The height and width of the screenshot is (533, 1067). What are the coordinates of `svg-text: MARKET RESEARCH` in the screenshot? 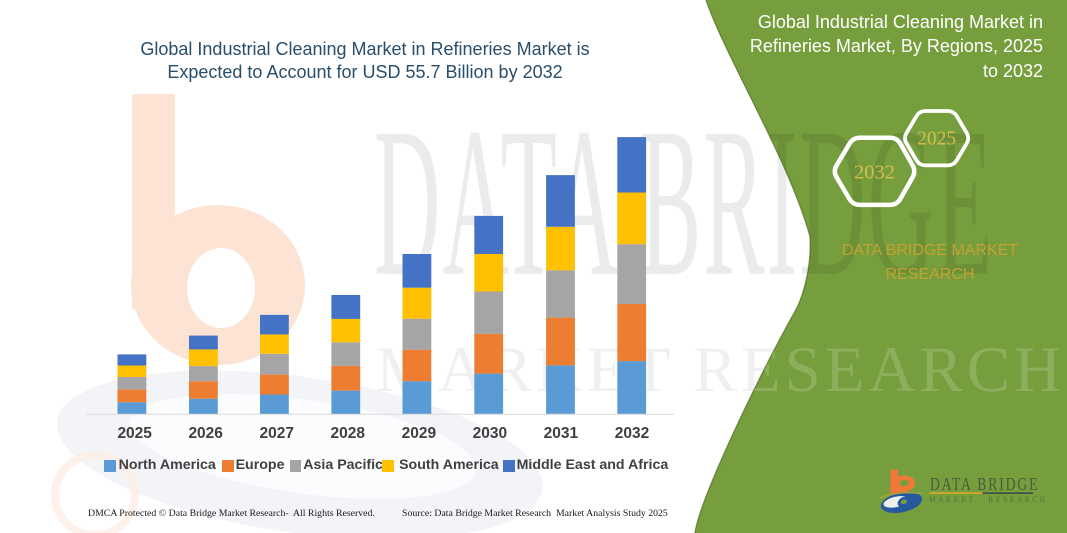 It's located at (988, 500).